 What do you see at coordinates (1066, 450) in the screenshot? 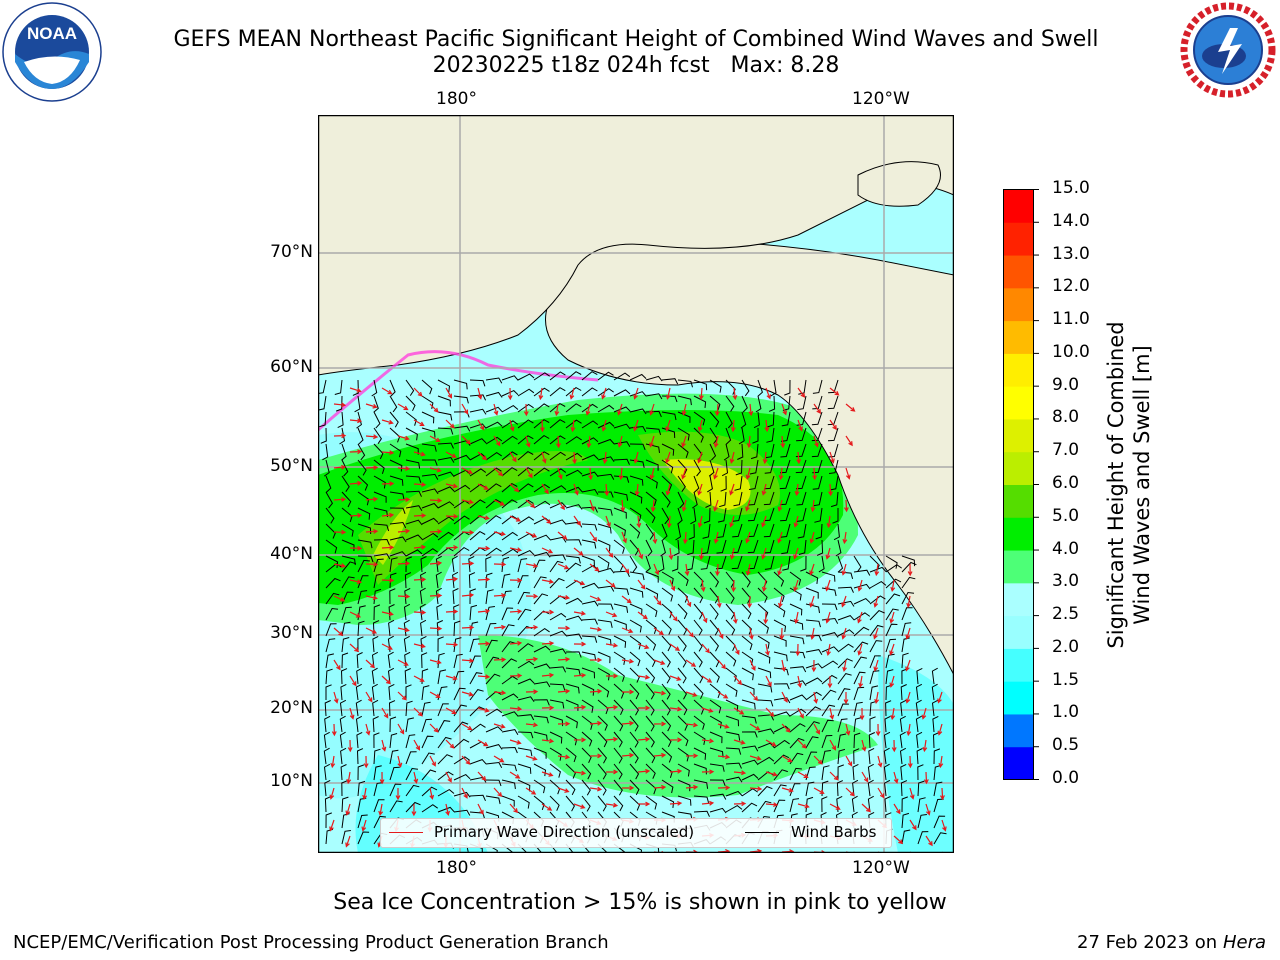
I see `colorbar-tick-label: 7.0` at bounding box center [1066, 450].